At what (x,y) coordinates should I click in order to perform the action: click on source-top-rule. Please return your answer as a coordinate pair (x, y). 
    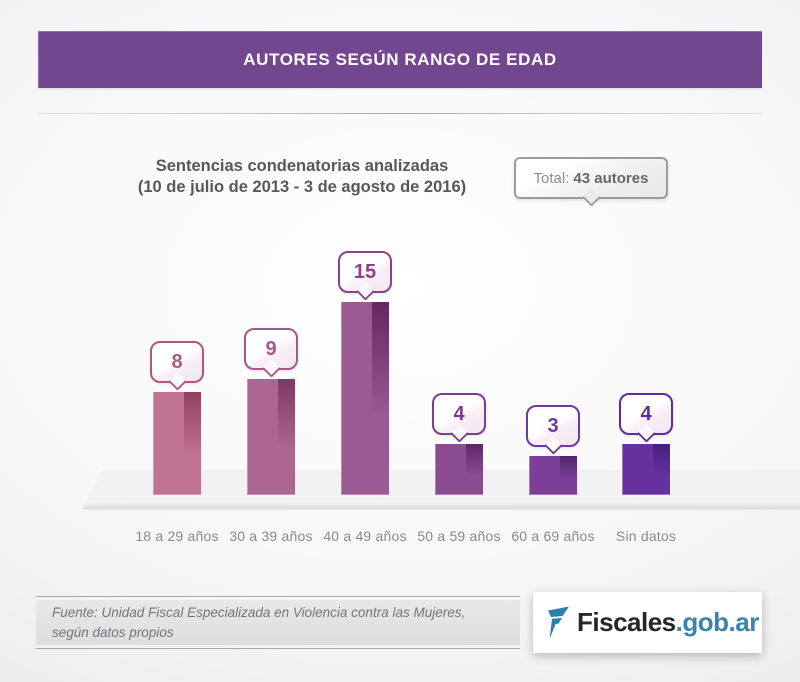
    Looking at the image, I should click on (278, 596).